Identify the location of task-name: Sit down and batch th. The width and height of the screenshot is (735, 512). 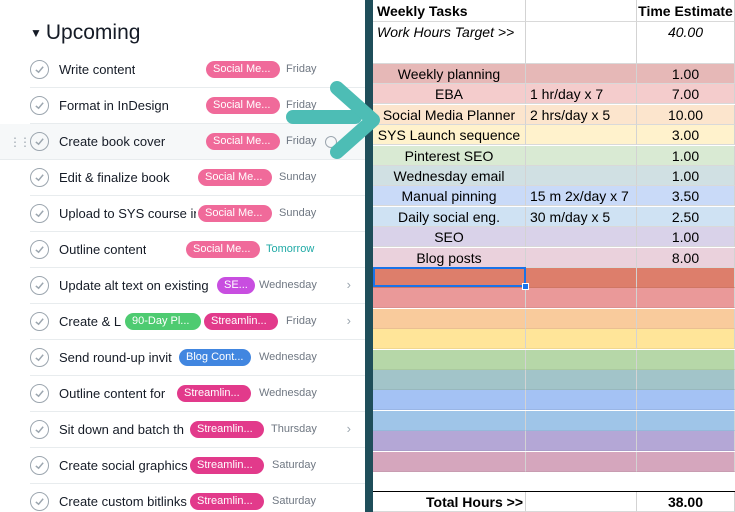
(122, 429).